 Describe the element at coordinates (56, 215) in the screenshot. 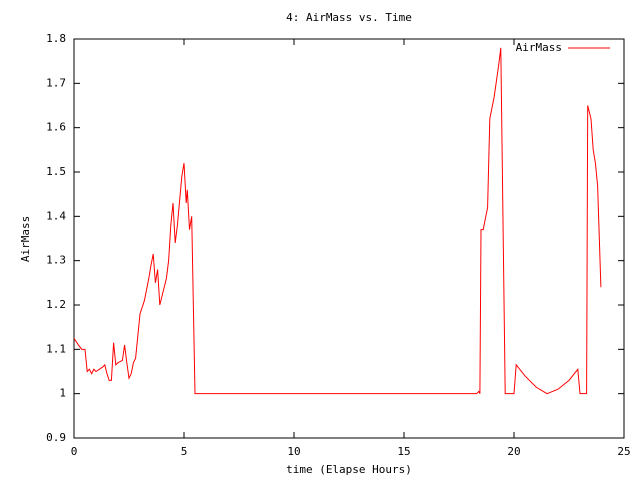

I see `y-tick-label: 1.4` at that location.